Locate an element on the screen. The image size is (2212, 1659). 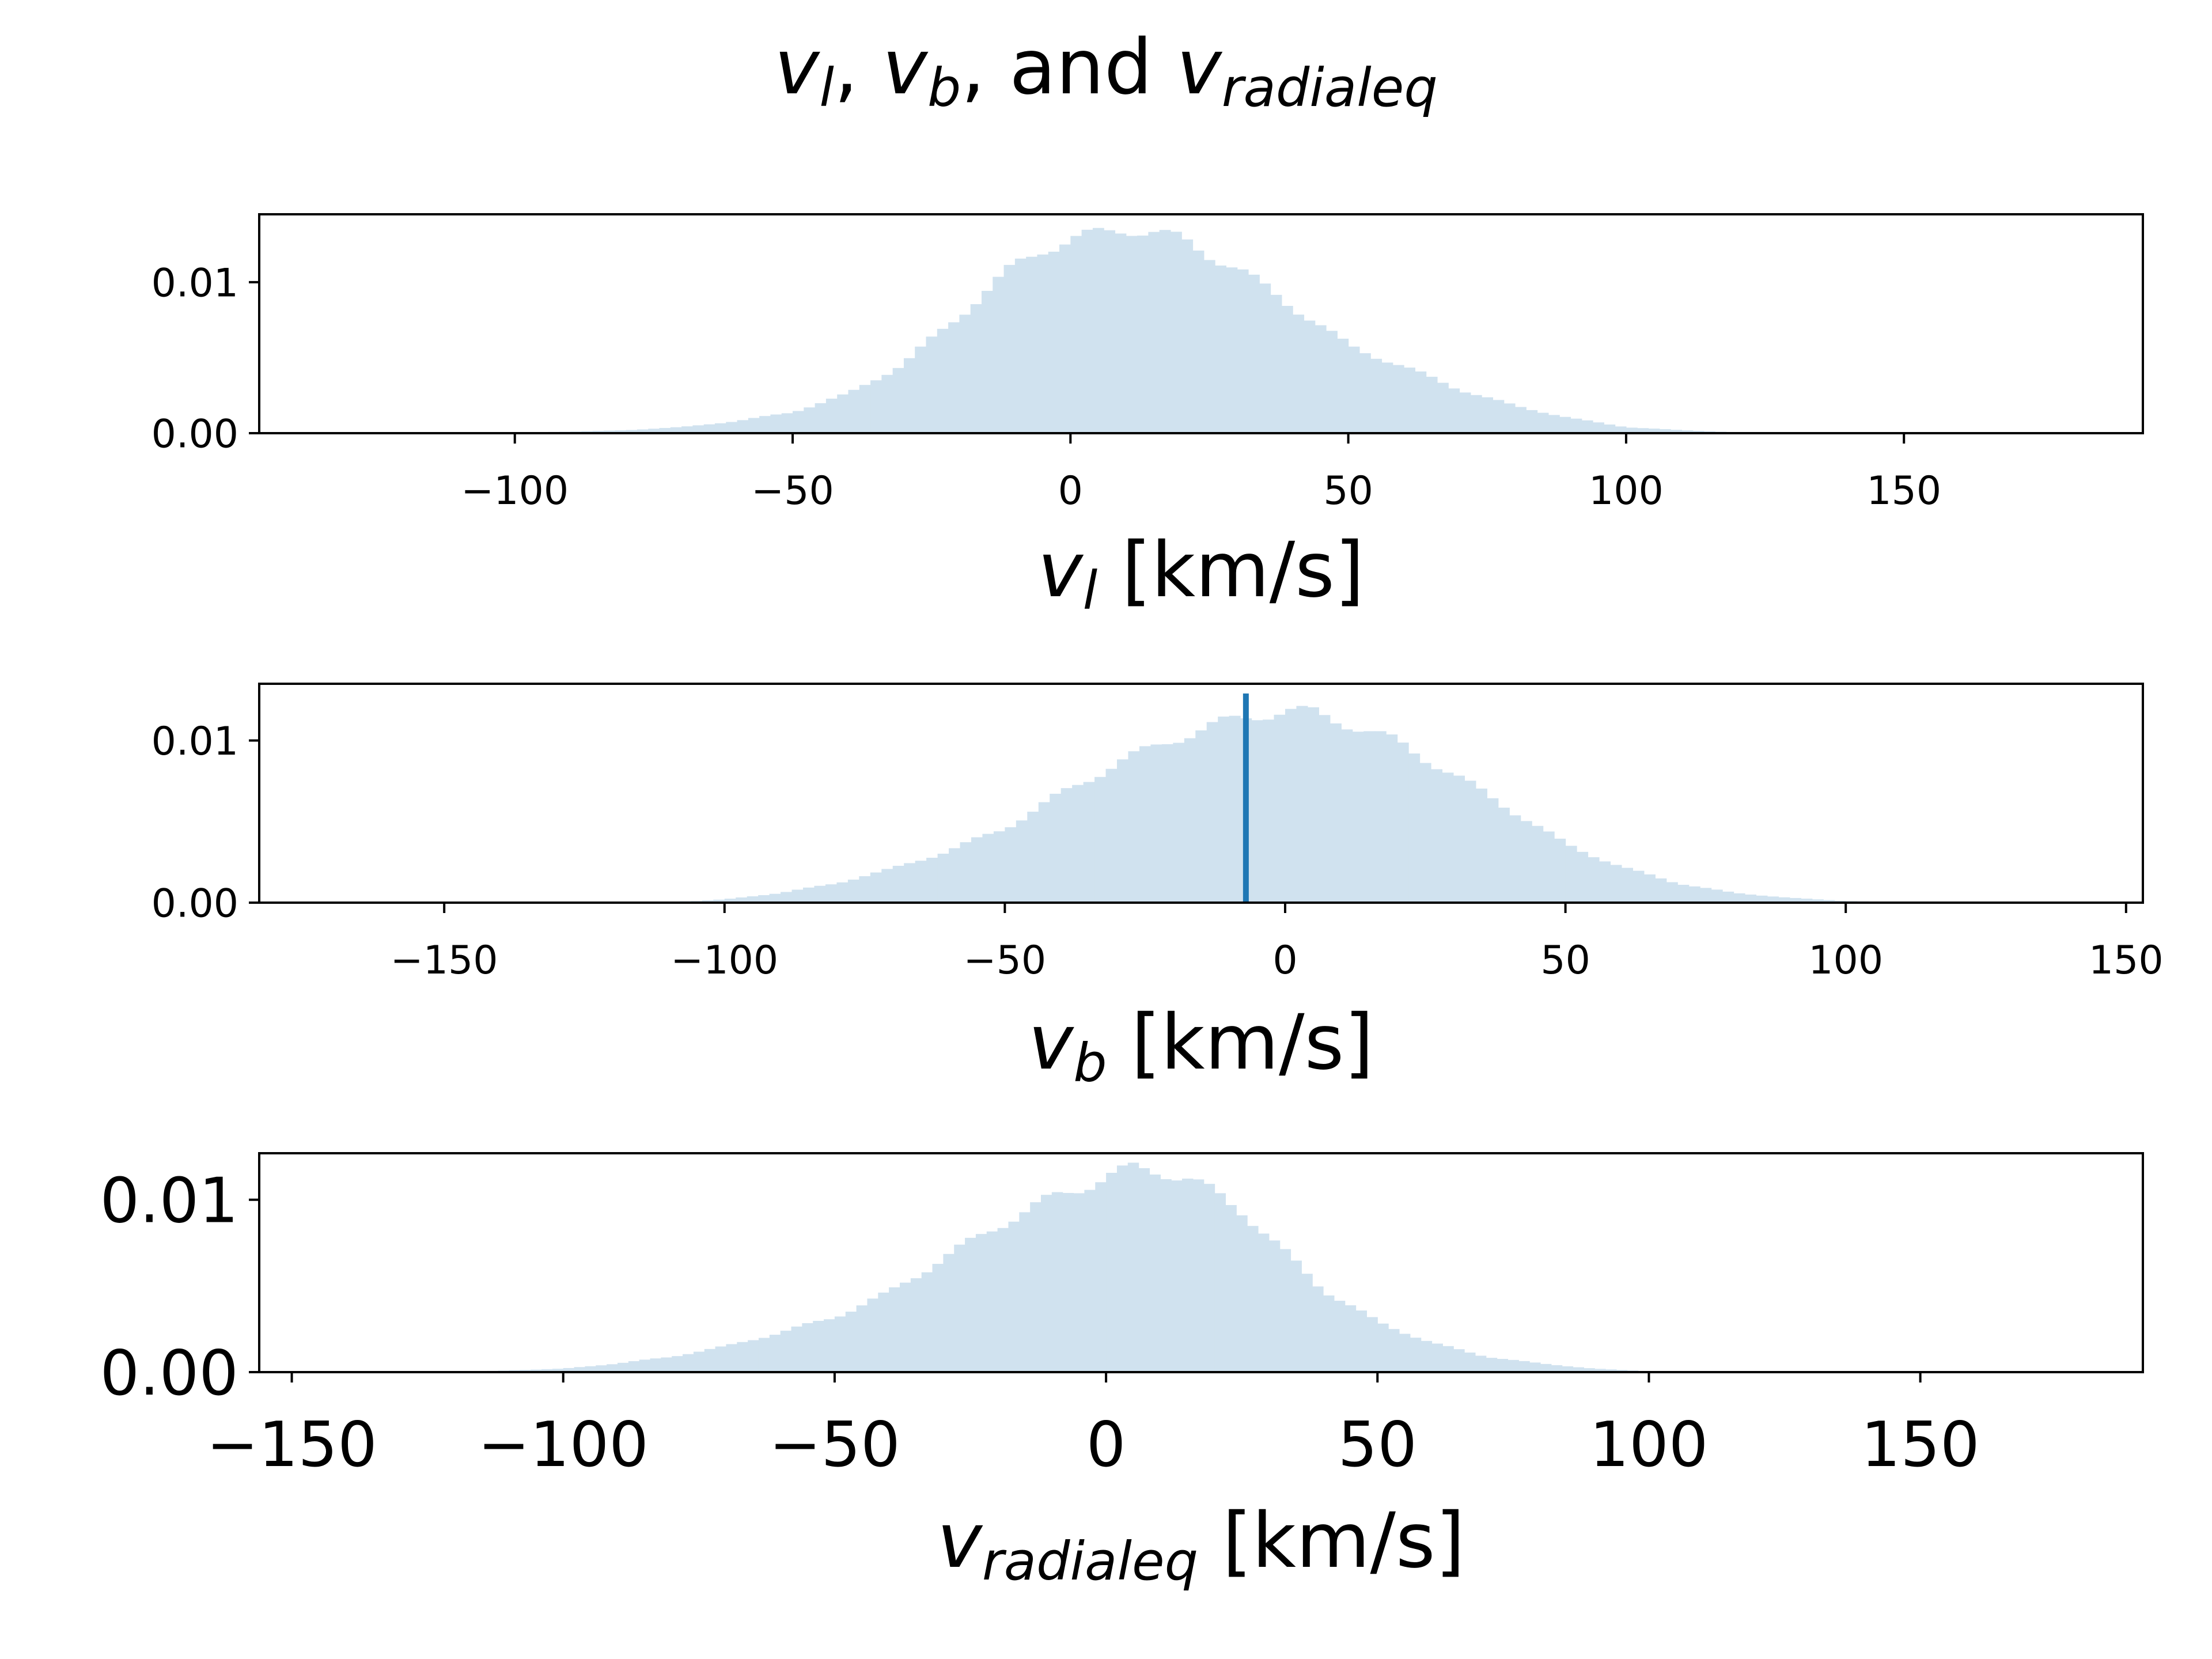
axes-frame is located at coordinates (1201, 793).